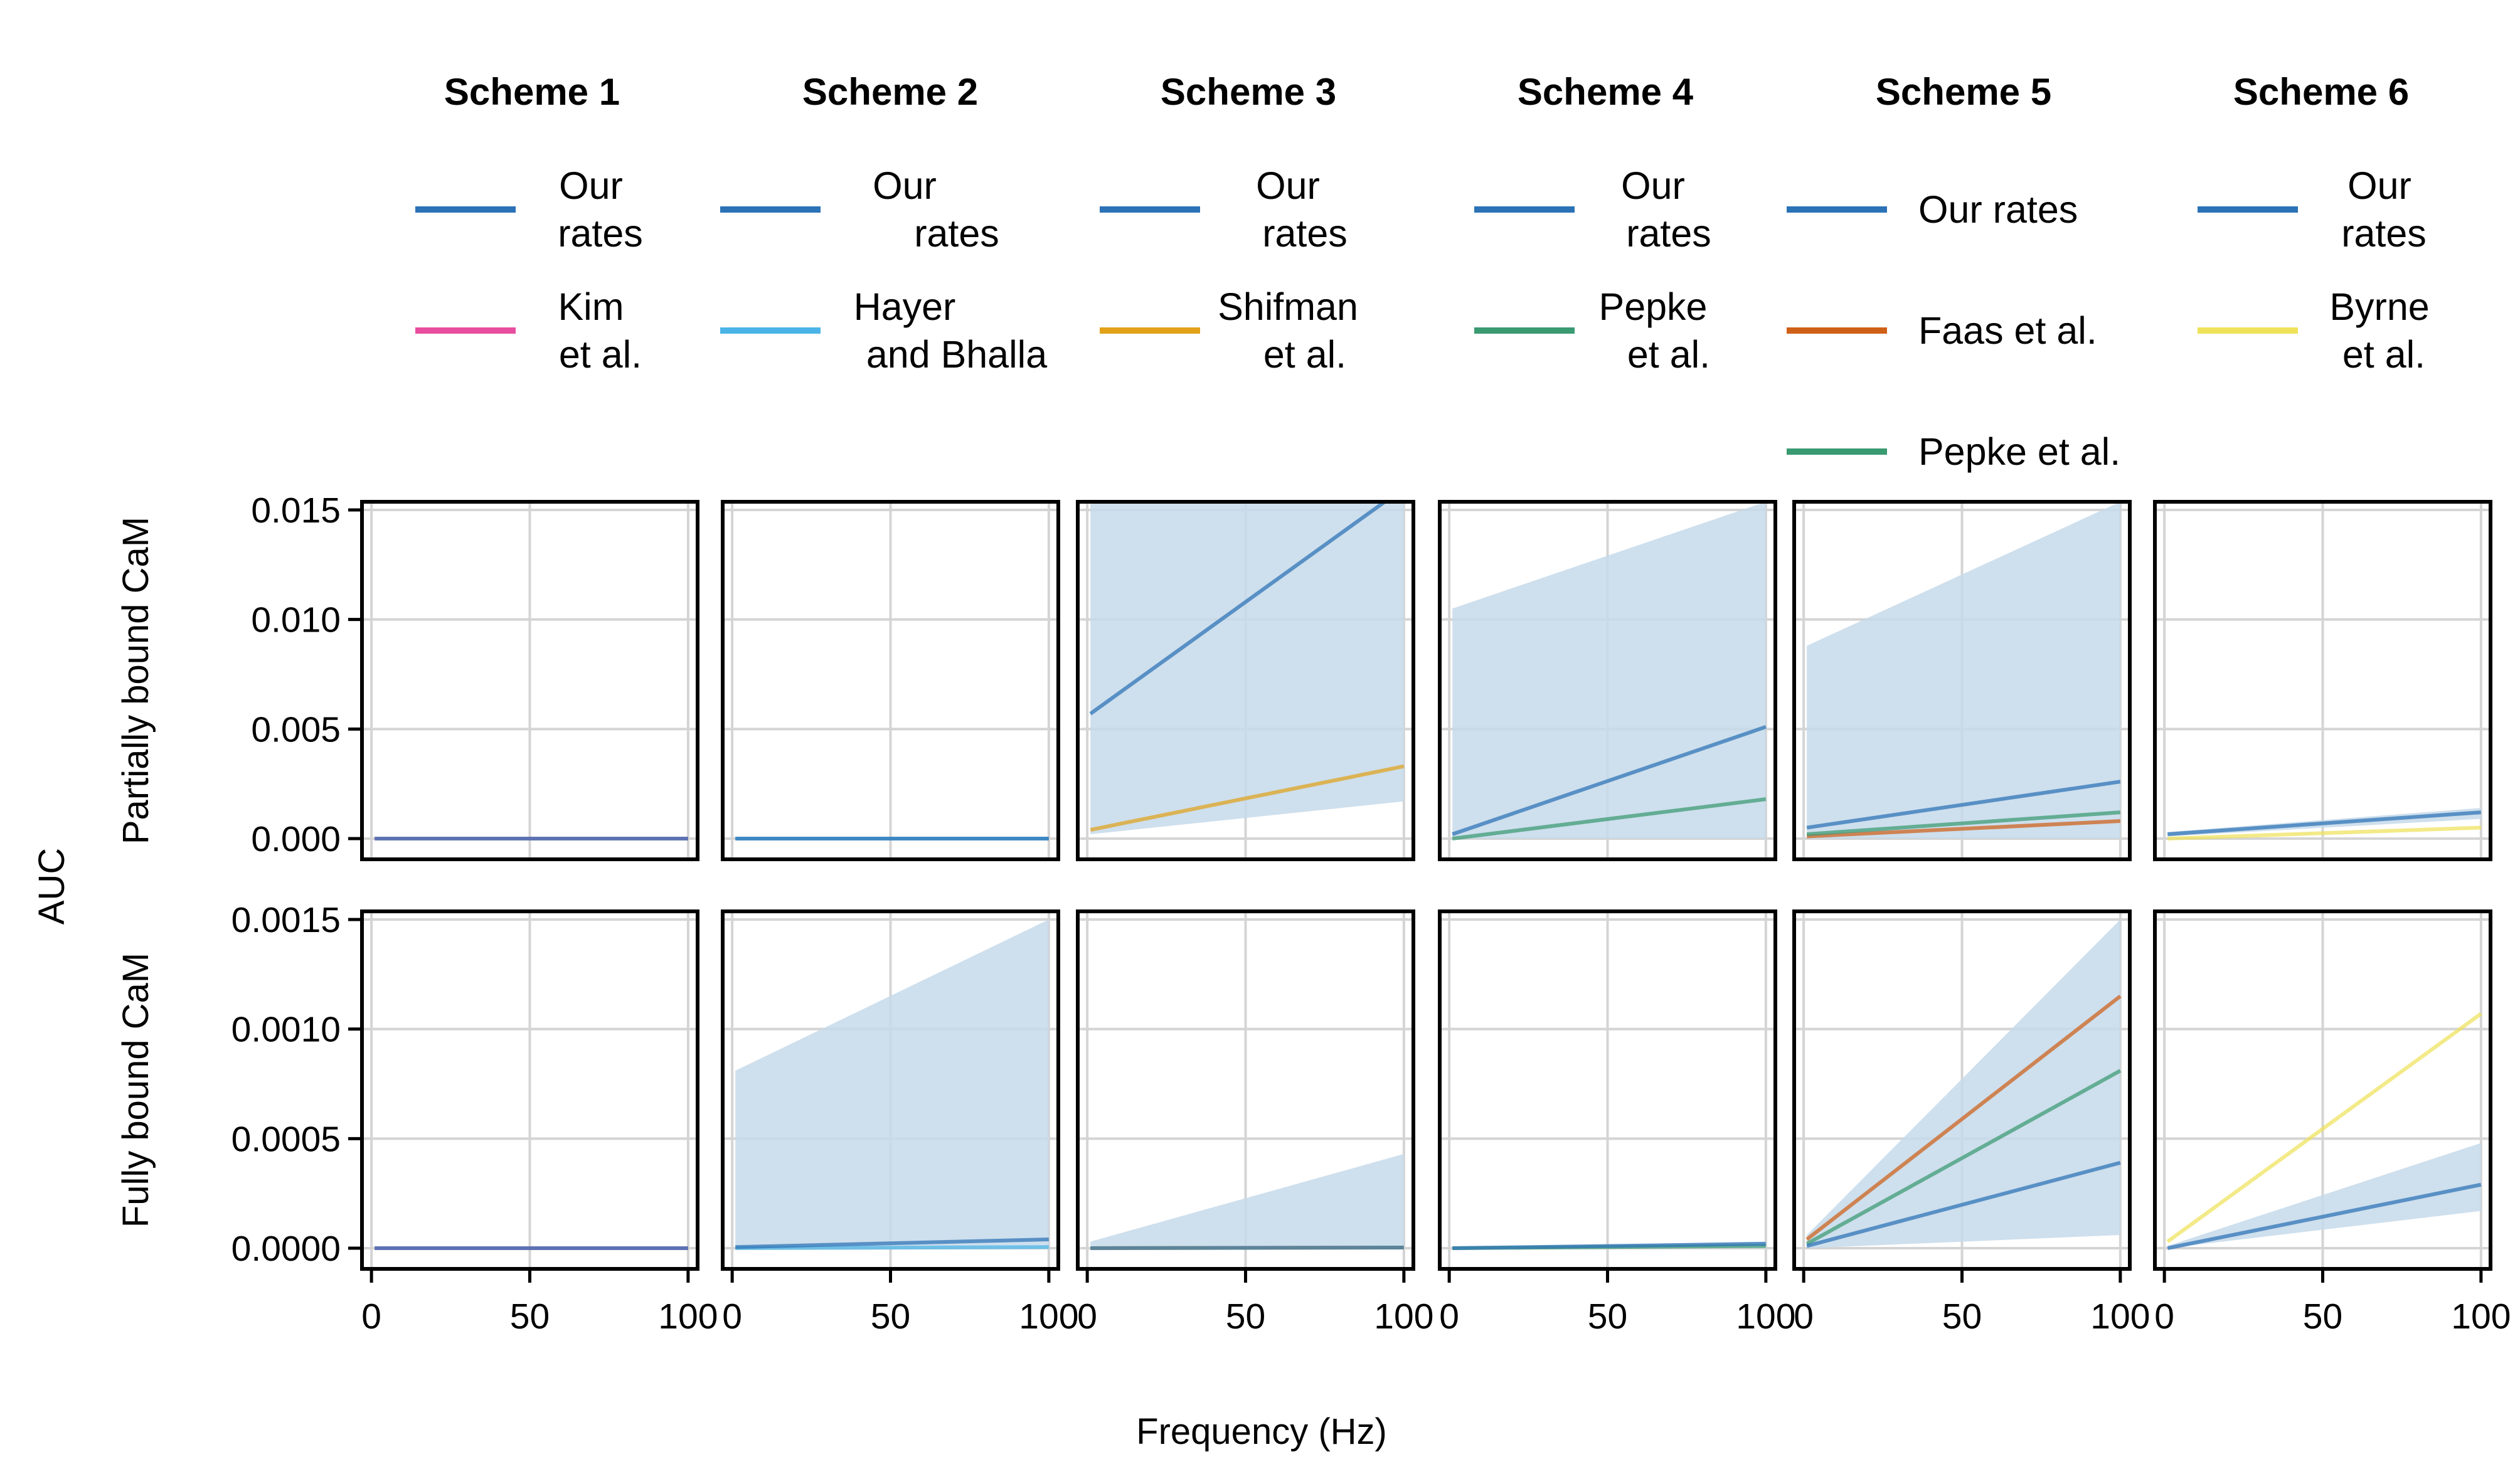  Describe the element at coordinates (135, 680) in the screenshot. I see `row-label: Partially bound CaM` at that location.